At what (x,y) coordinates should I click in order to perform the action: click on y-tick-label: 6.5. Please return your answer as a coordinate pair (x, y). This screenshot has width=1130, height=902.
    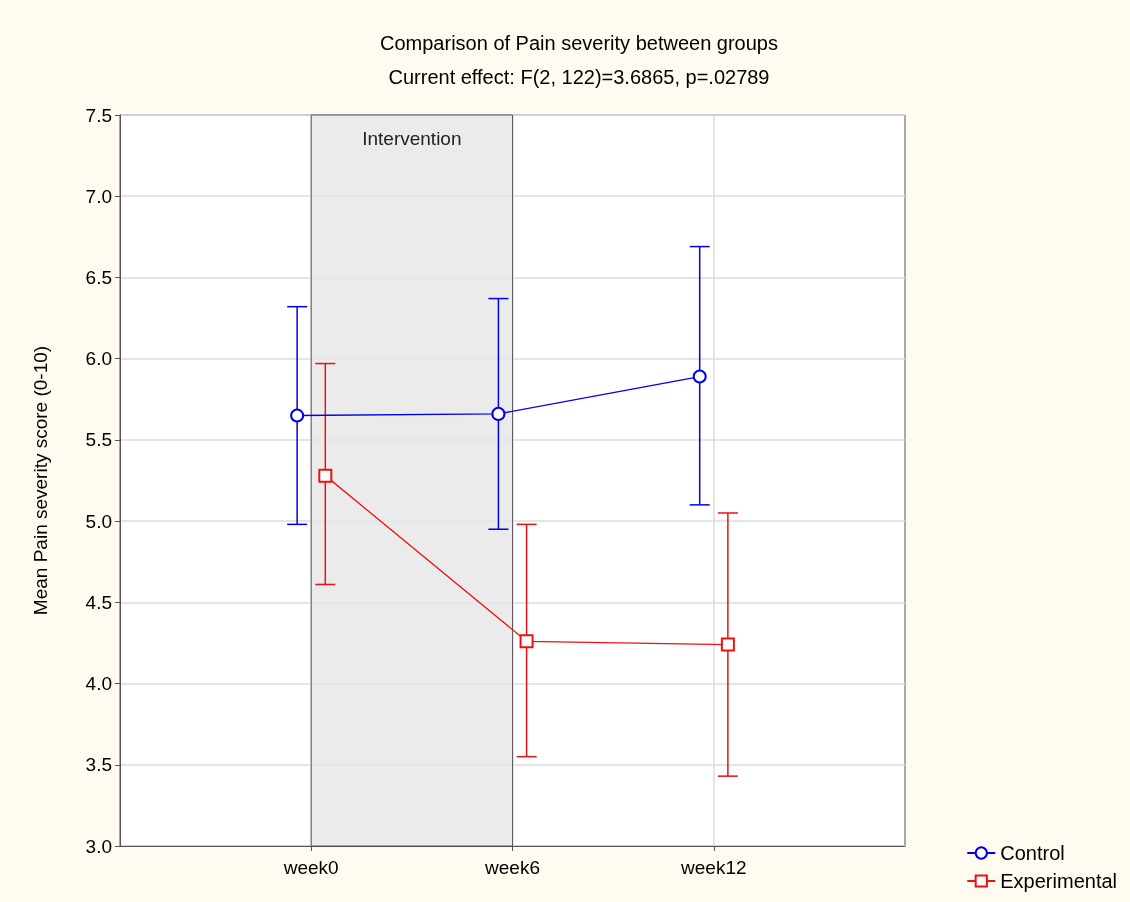
    Looking at the image, I should click on (98, 277).